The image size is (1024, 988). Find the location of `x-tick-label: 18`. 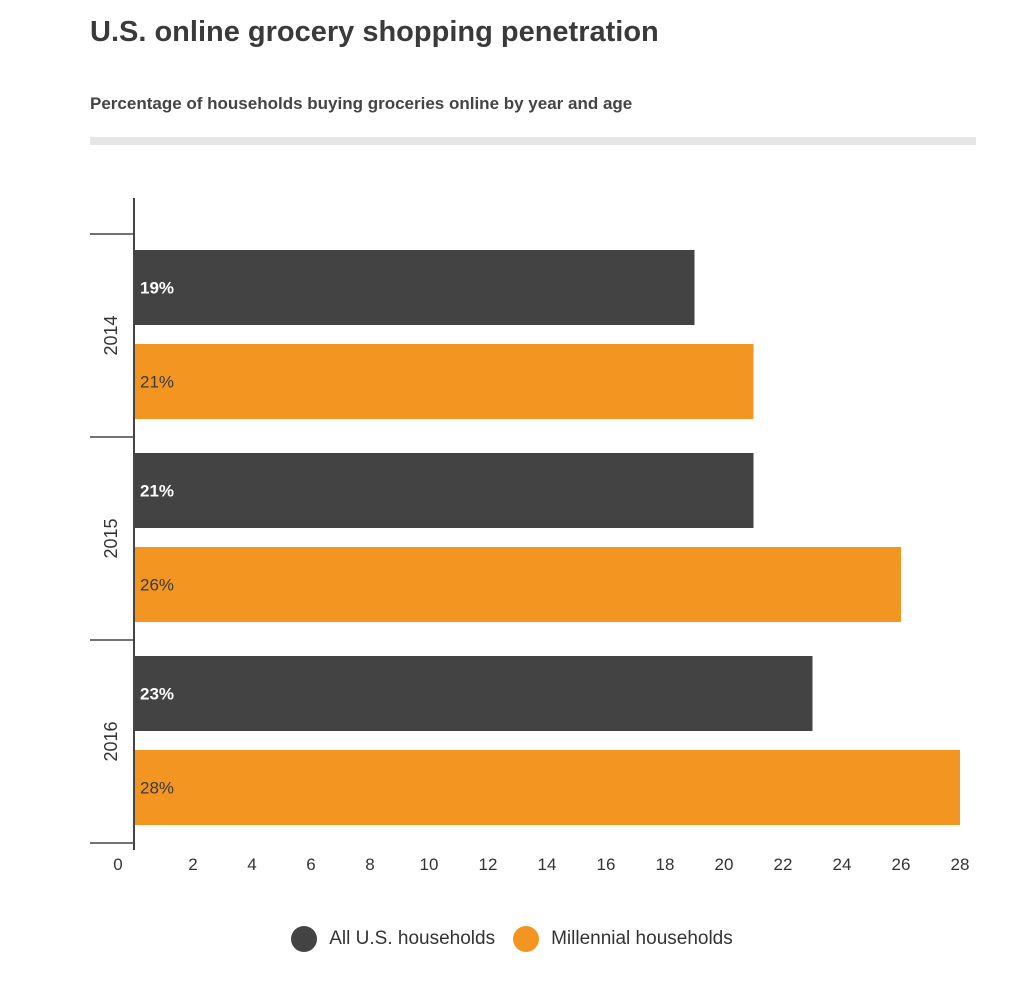

x-tick-label: 18 is located at coordinates (665, 864).